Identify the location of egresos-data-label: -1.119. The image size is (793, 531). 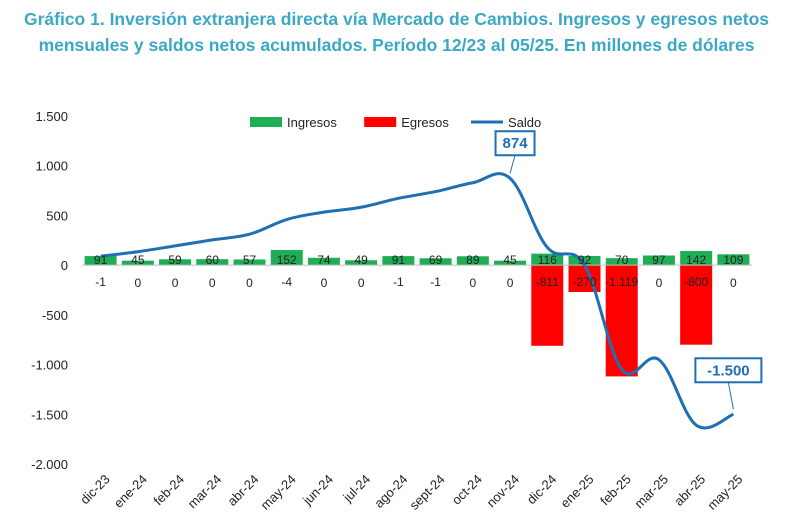
(621, 282).